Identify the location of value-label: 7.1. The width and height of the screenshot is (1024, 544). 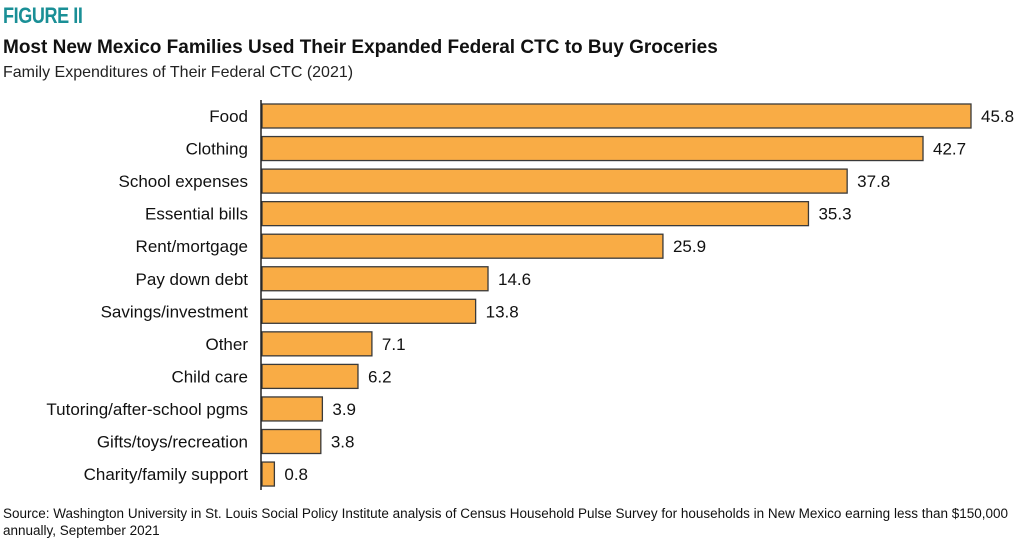
(394, 344).